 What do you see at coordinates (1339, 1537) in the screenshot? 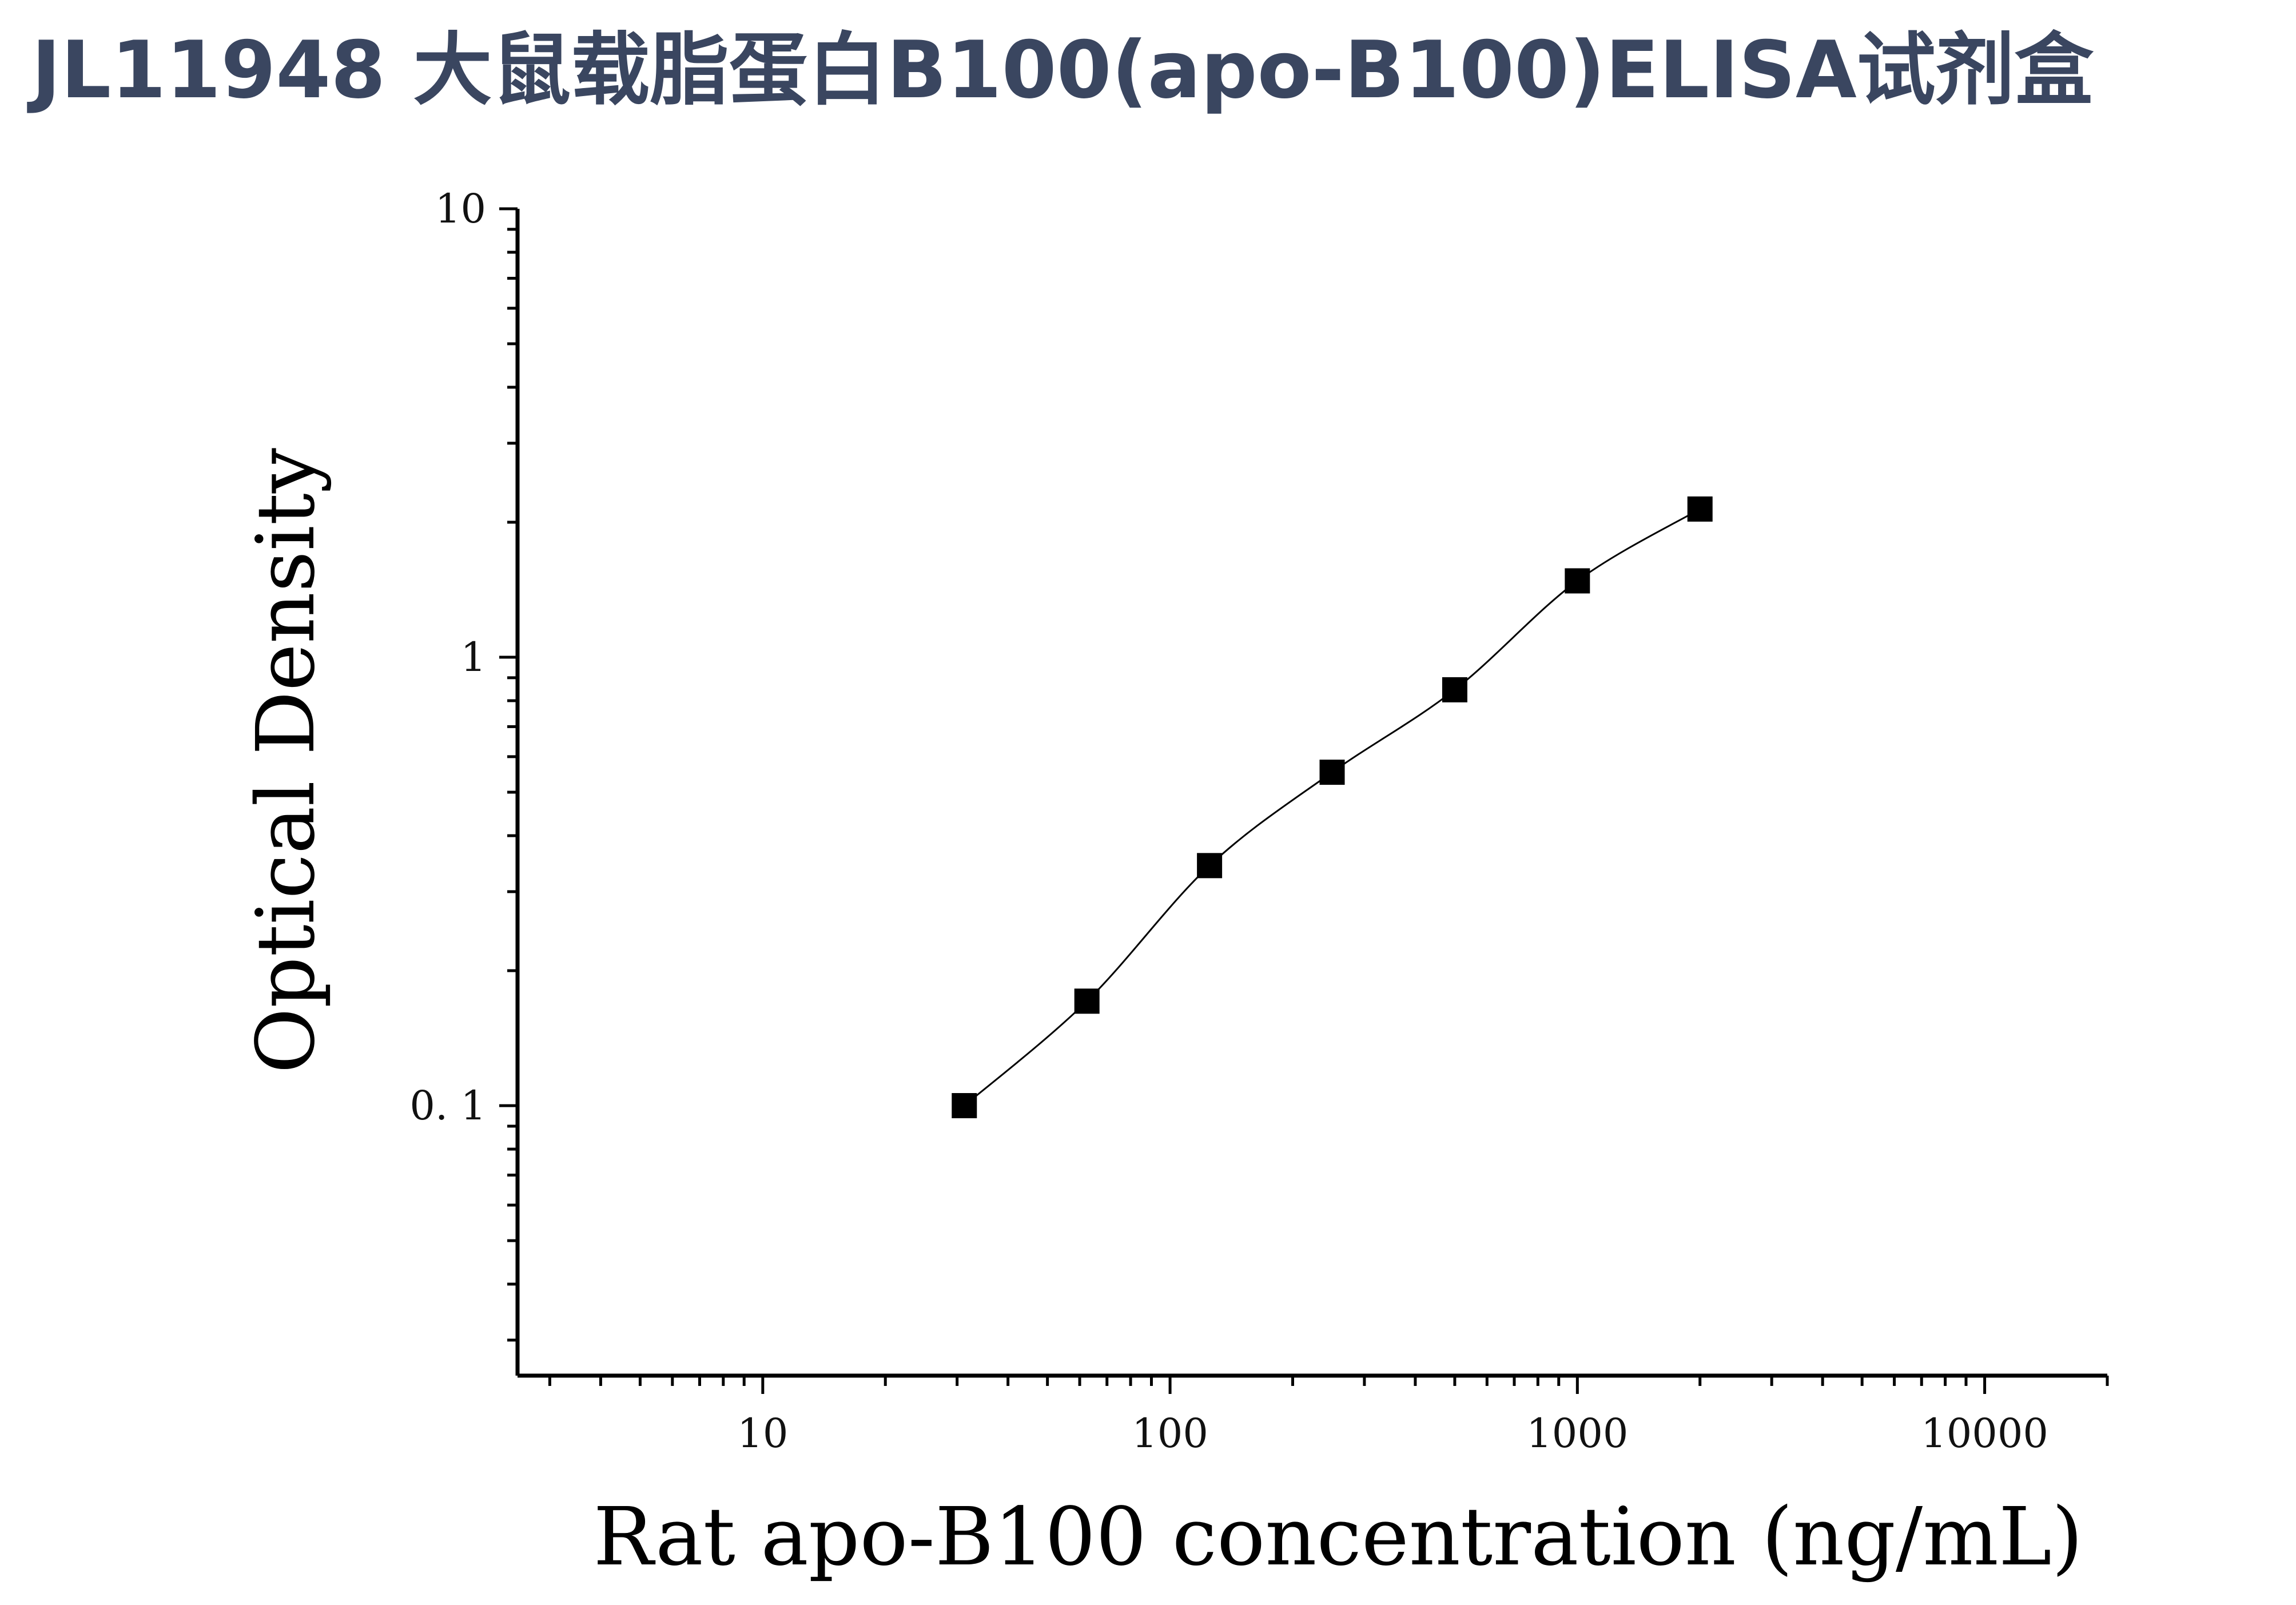
I see `x-axis-title: Rat apo-B100 concentration (ng/mL)` at bounding box center [1339, 1537].